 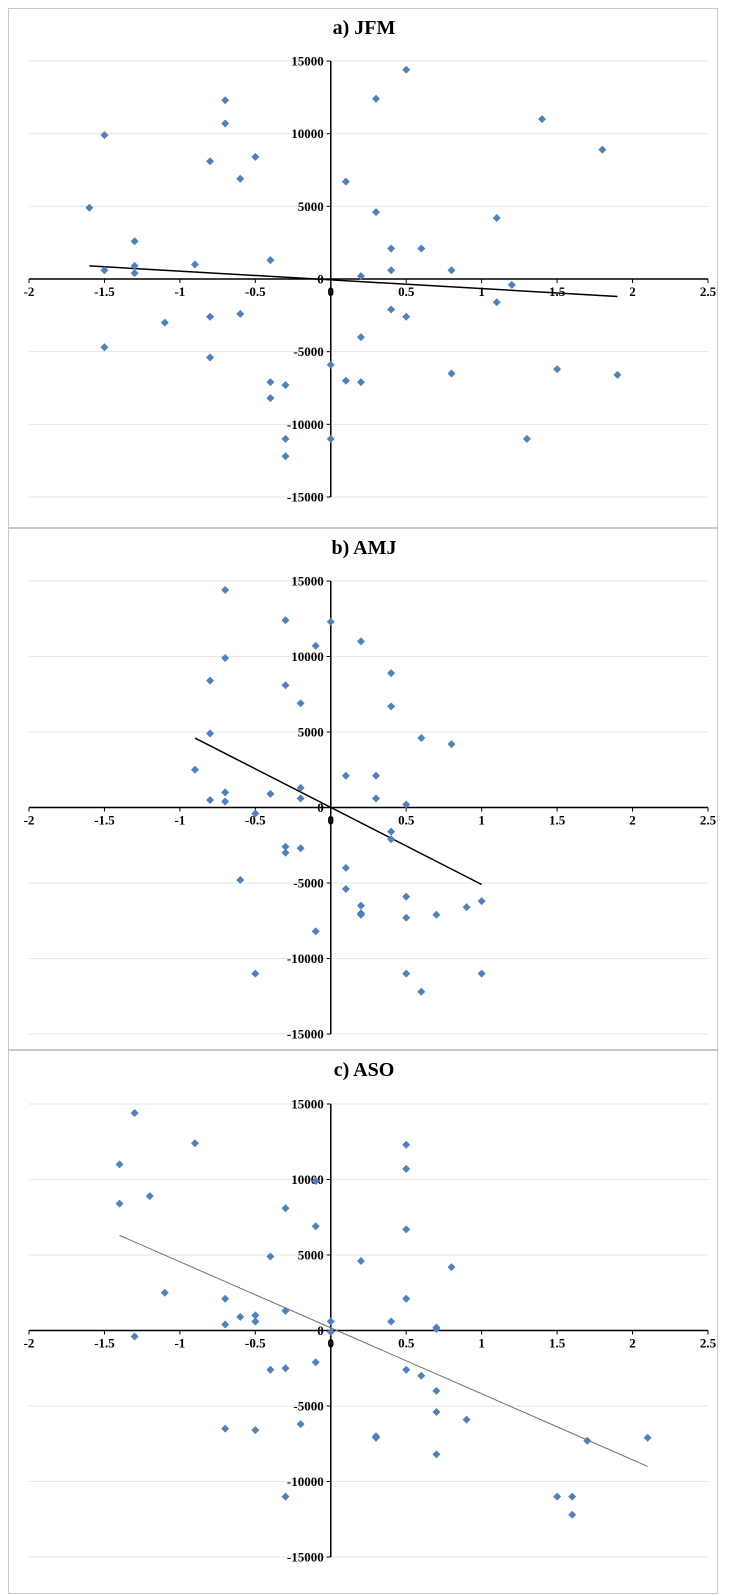 What do you see at coordinates (708, 1343) in the screenshot?
I see `x-tick-label-aso-9: 2.5` at bounding box center [708, 1343].